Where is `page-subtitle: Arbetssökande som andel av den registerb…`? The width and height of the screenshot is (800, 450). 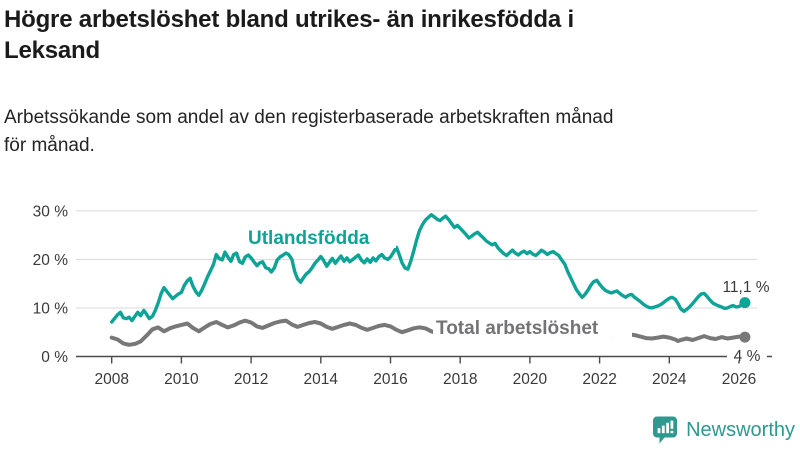 page-subtitle: Arbetssökande som andel av den registerb… is located at coordinates (309, 132).